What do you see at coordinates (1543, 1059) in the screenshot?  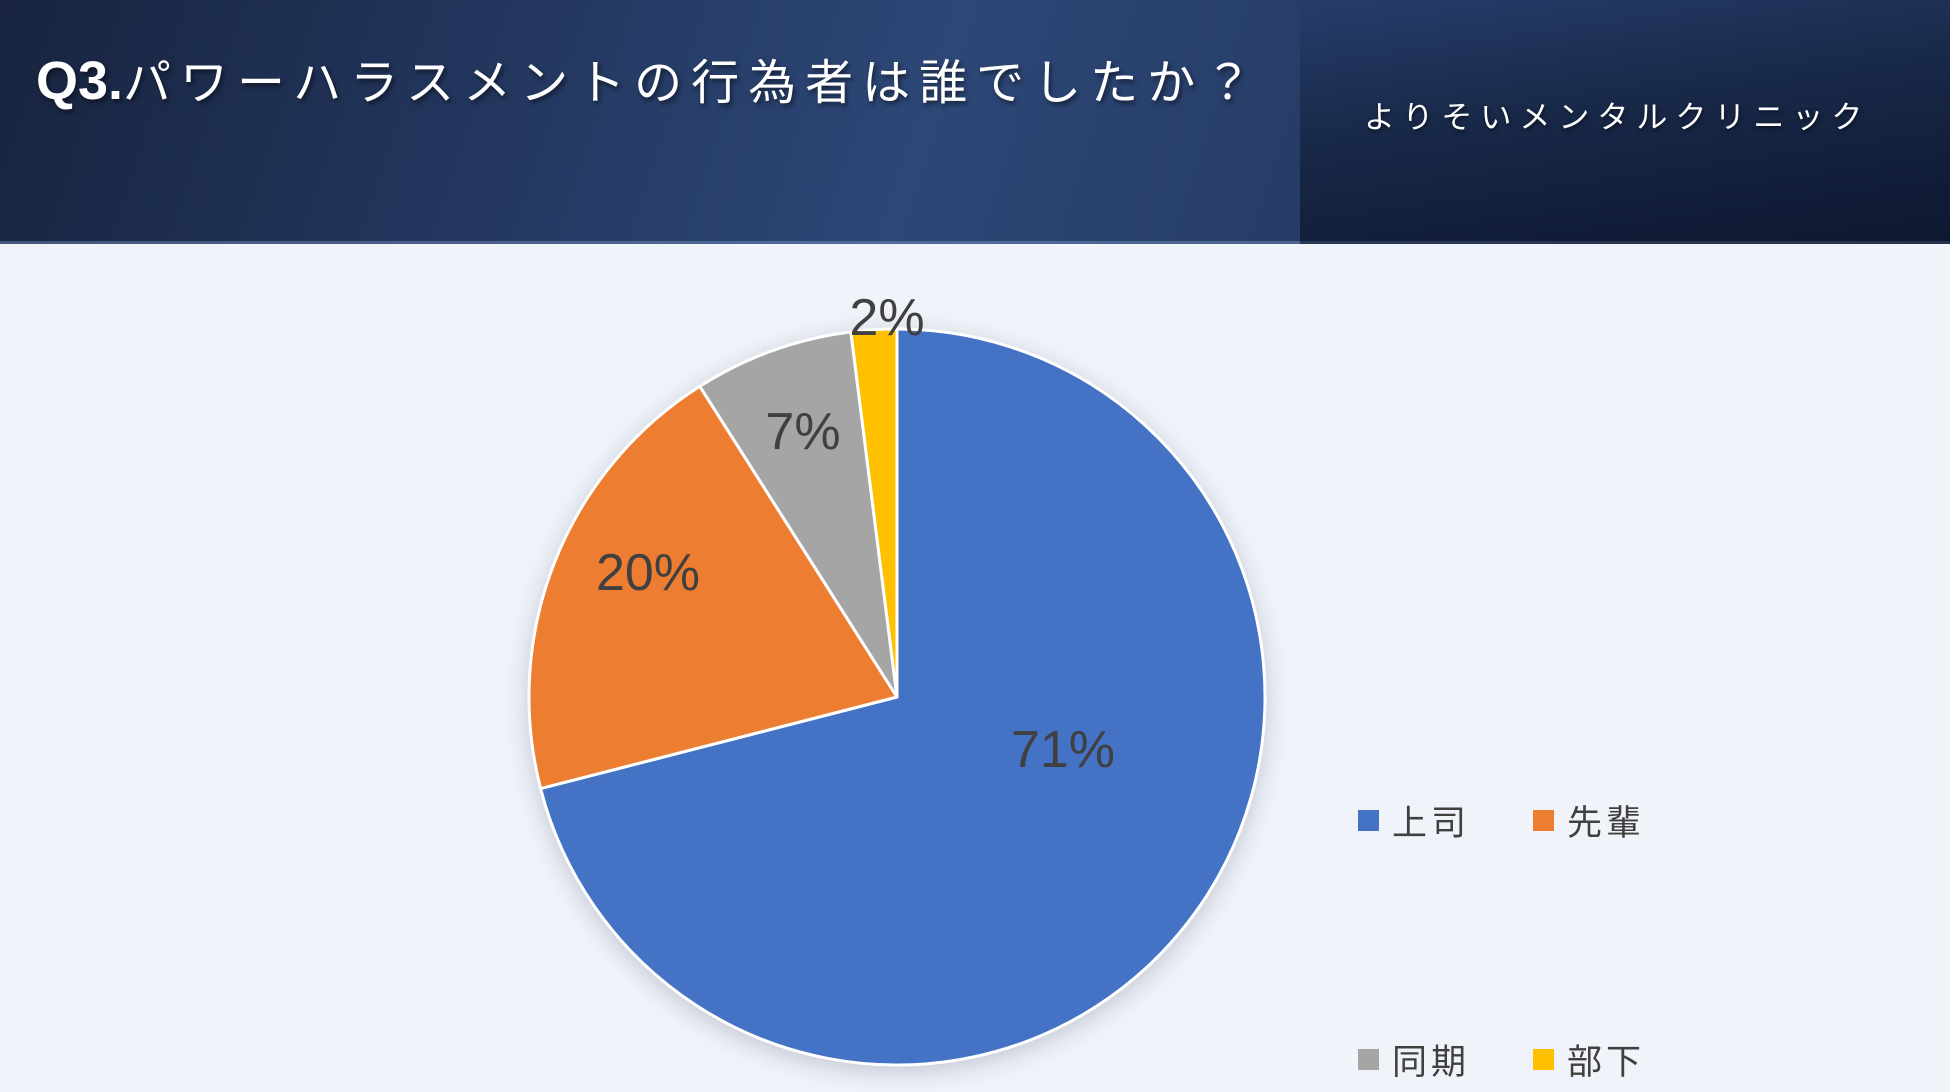 I see `legend-swatch-subordinate` at bounding box center [1543, 1059].